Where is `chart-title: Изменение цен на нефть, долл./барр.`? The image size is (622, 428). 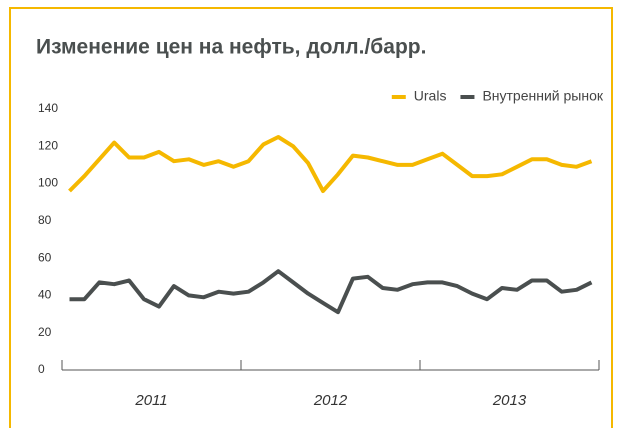
chart-title: Изменение цен на нефть, долл./барр. is located at coordinates (231, 47).